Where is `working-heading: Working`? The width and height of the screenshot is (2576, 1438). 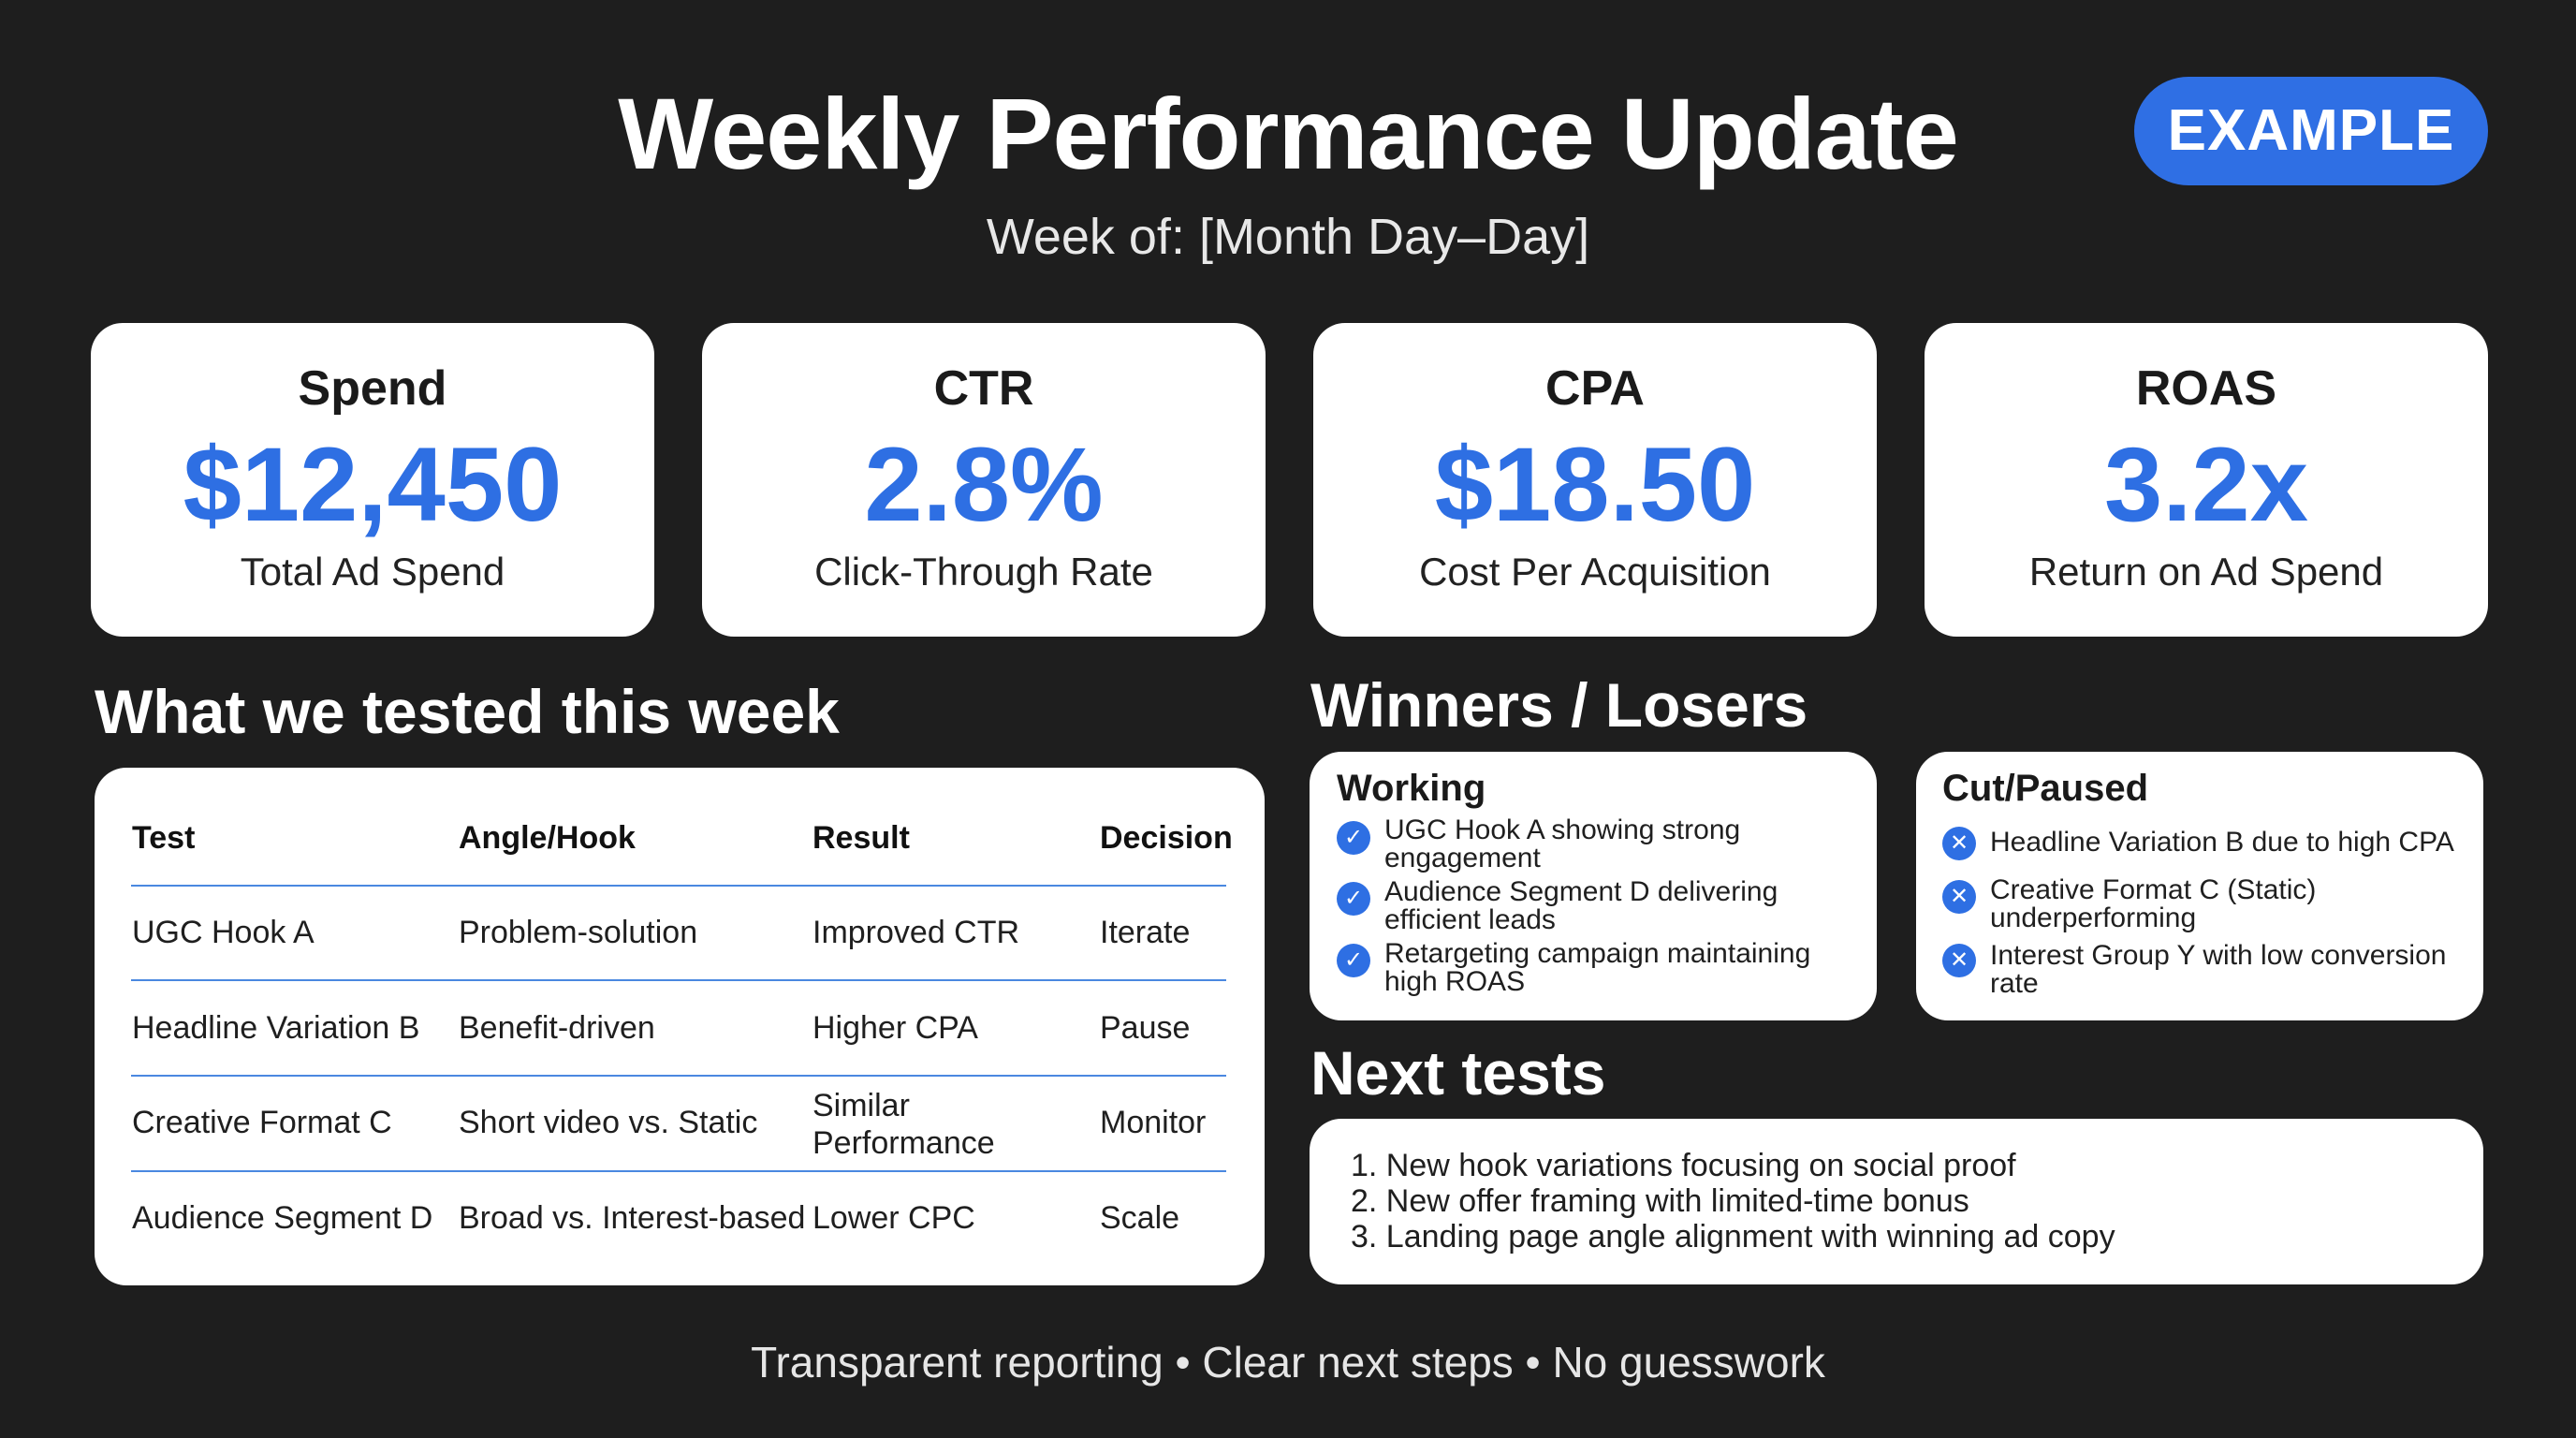 working-heading: Working is located at coordinates (1411, 788).